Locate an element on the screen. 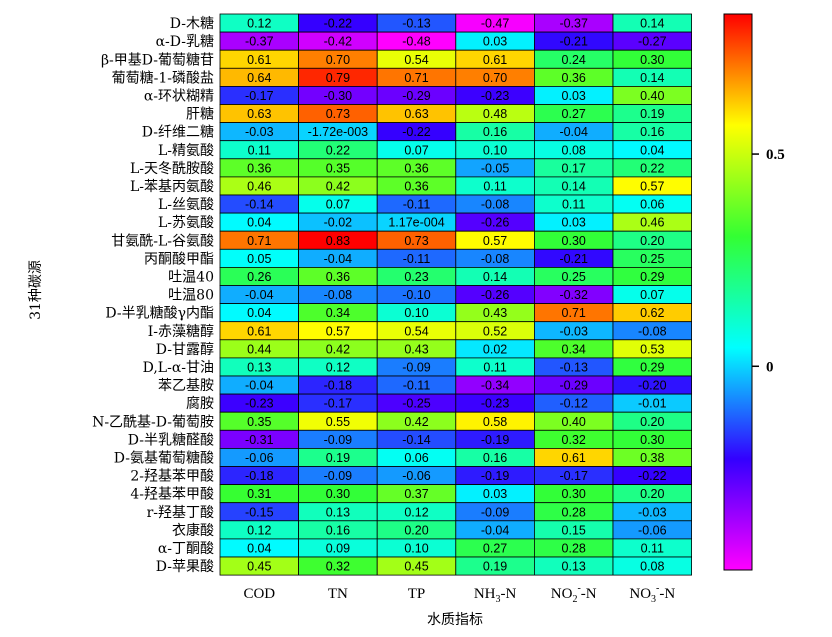 Image resolution: width=832 pixels, height=637 pixels. row-label: D-苹果酸 is located at coordinates (185, 567).